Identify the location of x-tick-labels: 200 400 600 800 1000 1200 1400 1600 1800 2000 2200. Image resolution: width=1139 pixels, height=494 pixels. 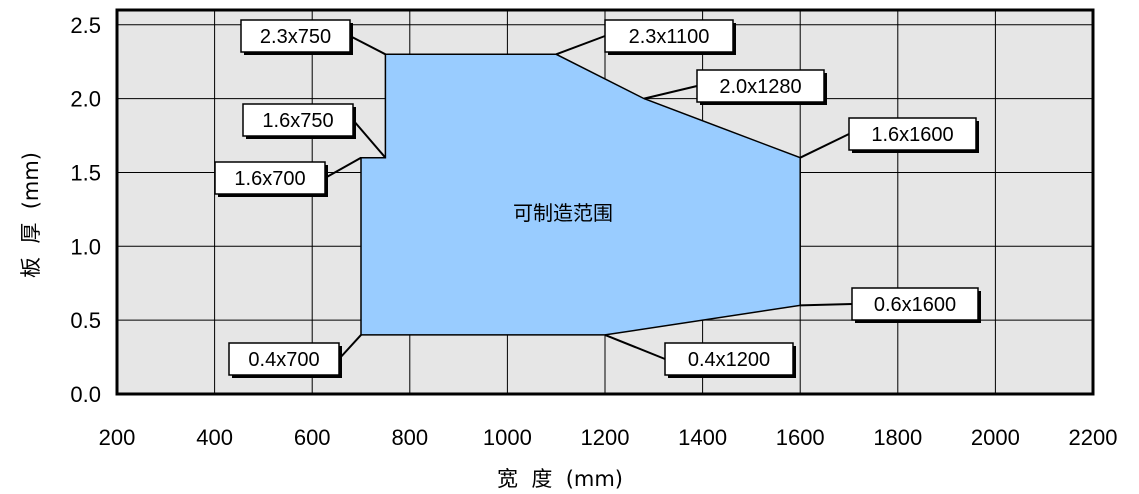
(608, 437).